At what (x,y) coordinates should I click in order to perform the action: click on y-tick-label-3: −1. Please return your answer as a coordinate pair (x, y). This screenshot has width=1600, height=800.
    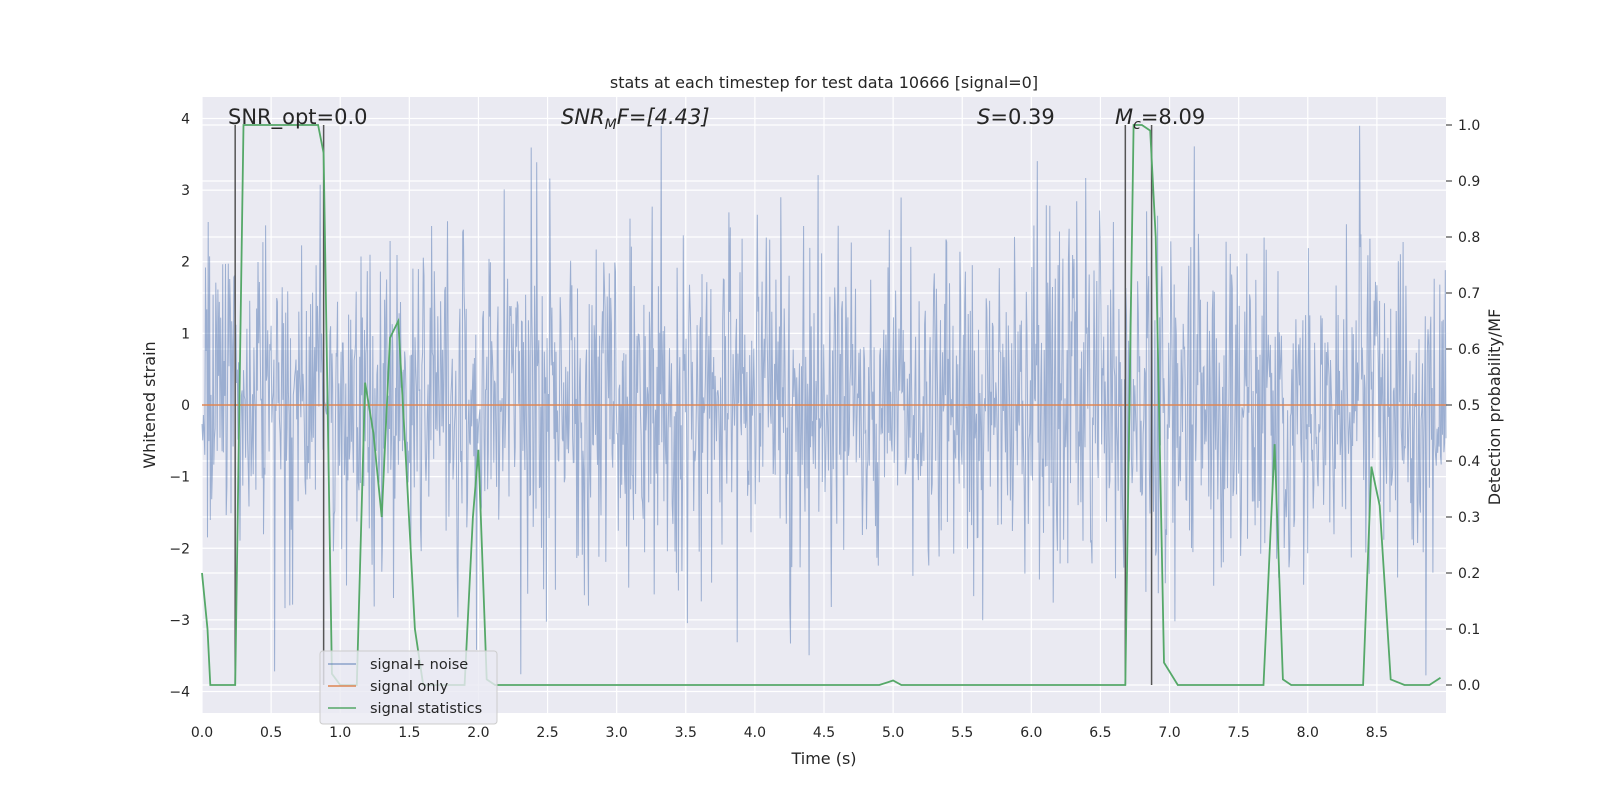
    Looking at the image, I should click on (179, 478).